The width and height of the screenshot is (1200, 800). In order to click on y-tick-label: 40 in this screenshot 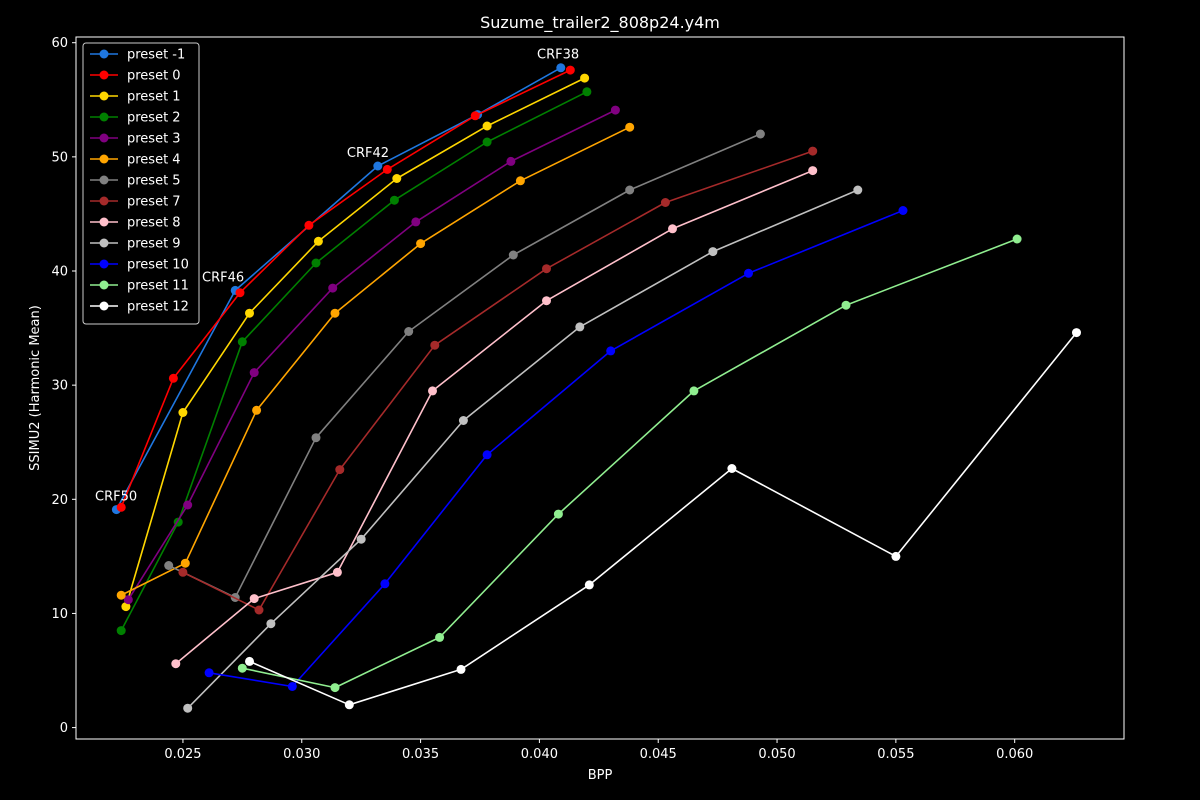, I will do `click(59, 272)`.